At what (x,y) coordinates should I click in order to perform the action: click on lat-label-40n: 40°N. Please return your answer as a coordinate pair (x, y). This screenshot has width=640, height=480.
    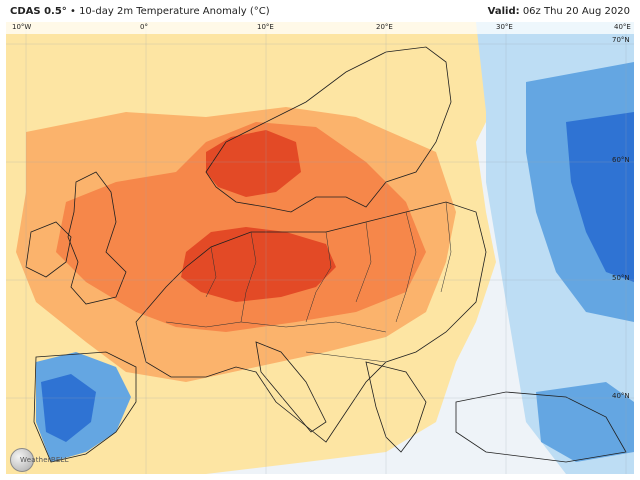
    Looking at the image, I should click on (621, 396).